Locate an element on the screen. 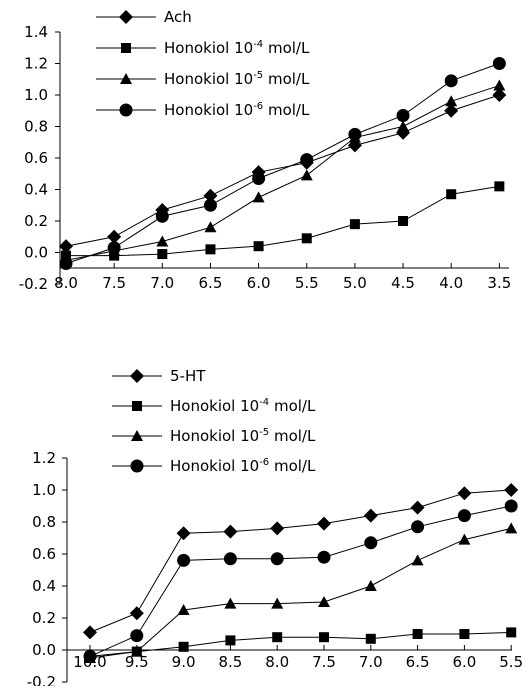 The width and height of the screenshot is (529, 686). y-tick-label: 1.2 is located at coordinates (36, 64).